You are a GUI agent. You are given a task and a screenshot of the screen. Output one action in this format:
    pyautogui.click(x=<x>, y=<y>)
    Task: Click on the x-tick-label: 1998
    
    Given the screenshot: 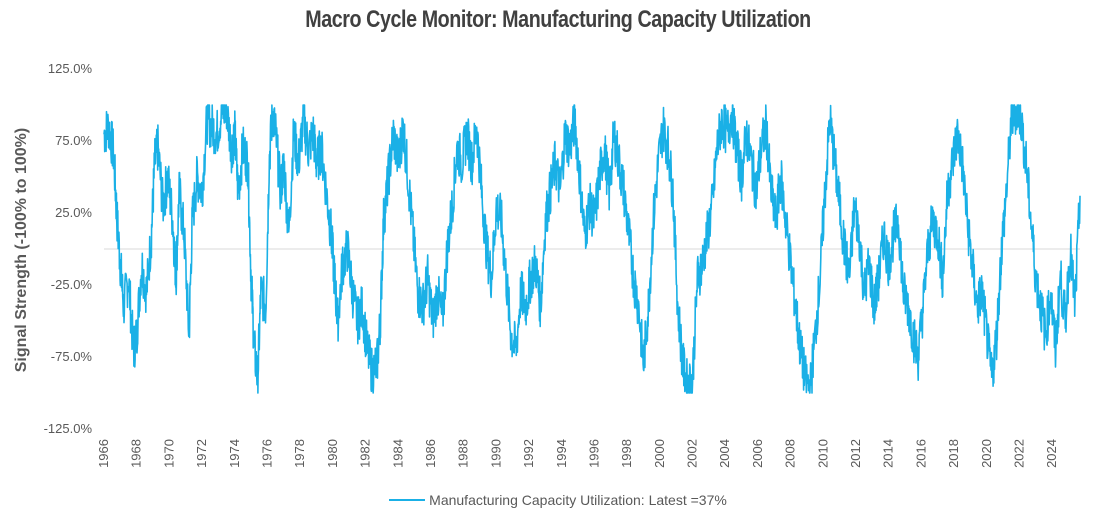 What is the action you would take?
    pyautogui.click(x=626, y=453)
    